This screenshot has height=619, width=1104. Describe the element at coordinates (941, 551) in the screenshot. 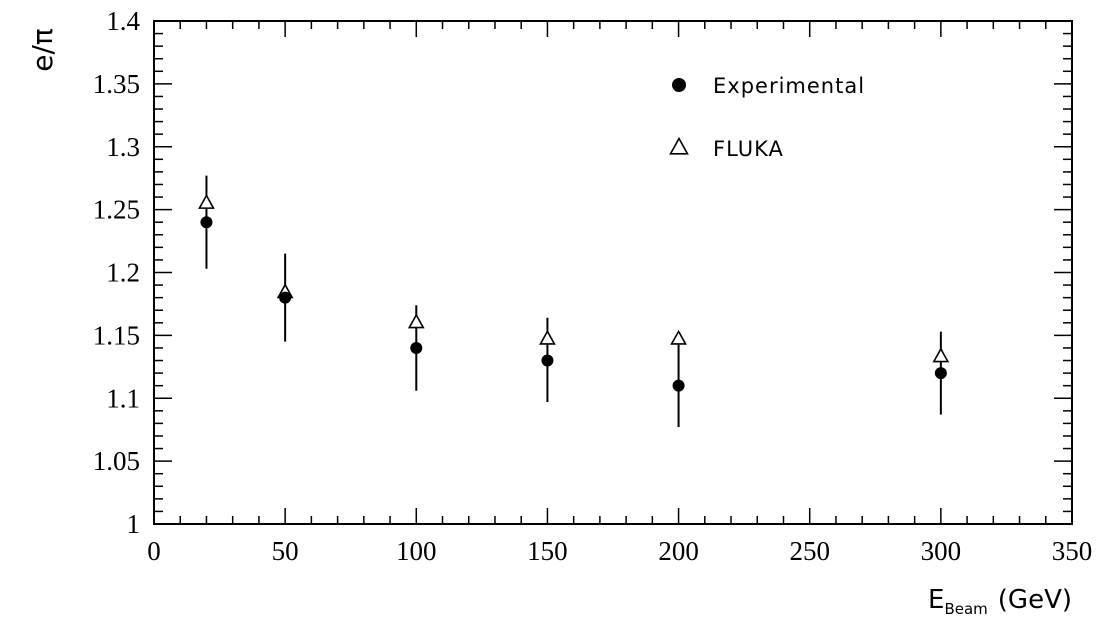

I see `x-tick-label: 300` at that location.